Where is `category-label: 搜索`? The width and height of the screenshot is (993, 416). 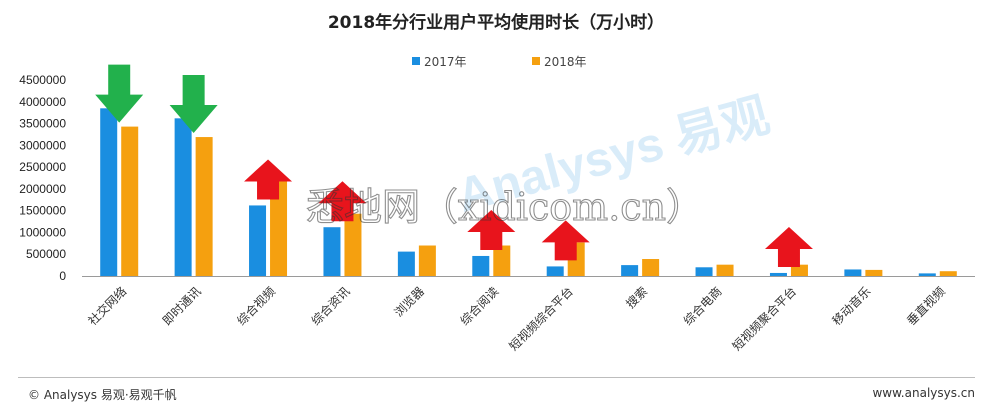
category-label: 搜索 is located at coordinates (637, 298).